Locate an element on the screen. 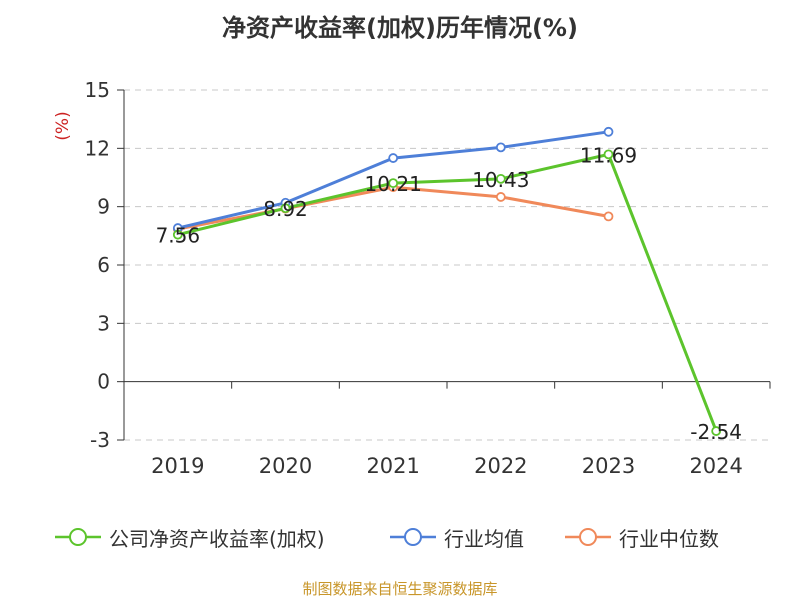 The width and height of the screenshot is (800, 600). x-tick-label: 2021 is located at coordinates (392, 466).